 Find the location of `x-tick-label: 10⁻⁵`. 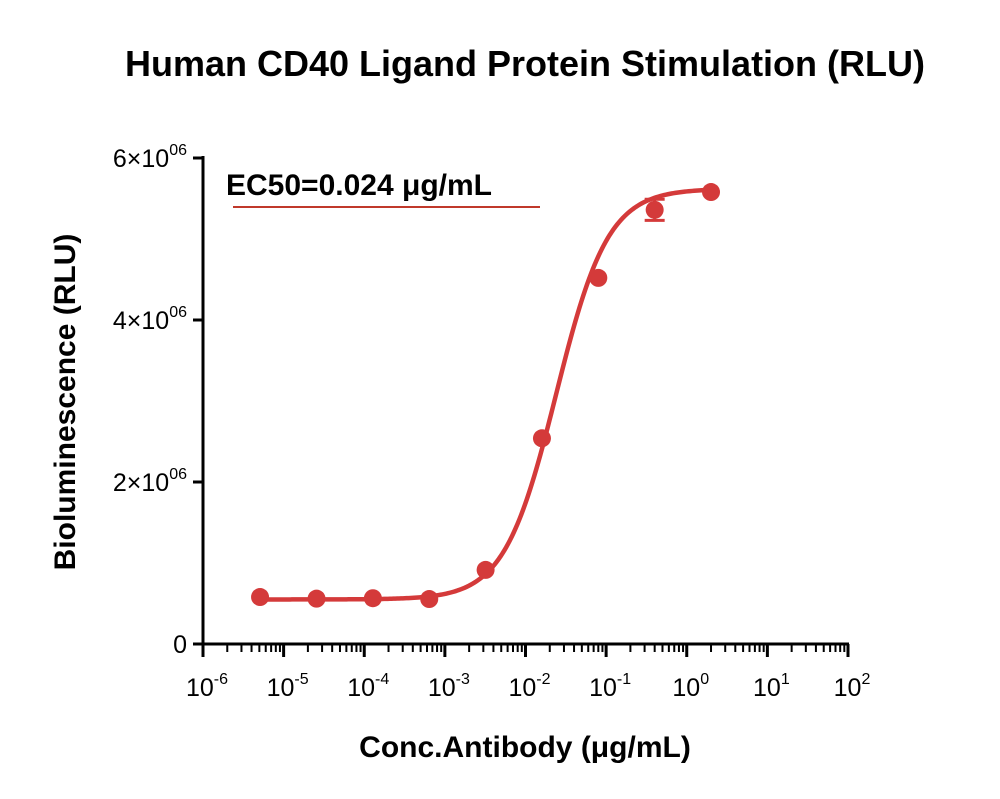

x-tick-label: 10⁻⁵ is located at coordinates (288, 686).